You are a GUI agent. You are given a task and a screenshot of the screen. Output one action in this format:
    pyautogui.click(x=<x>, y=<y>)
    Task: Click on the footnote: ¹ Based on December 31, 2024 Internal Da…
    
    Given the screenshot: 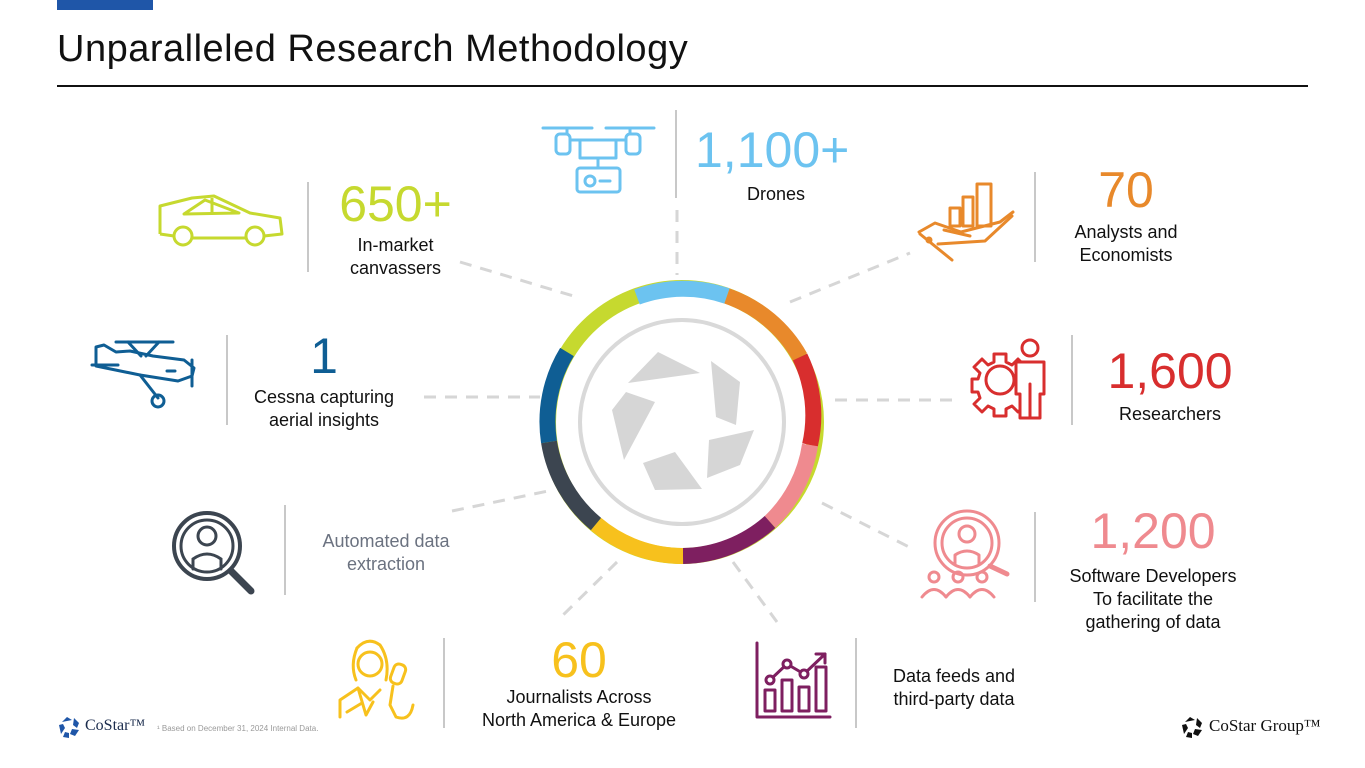 What is the action you would take?
    pyautogui.click(x=238, y=728)
    